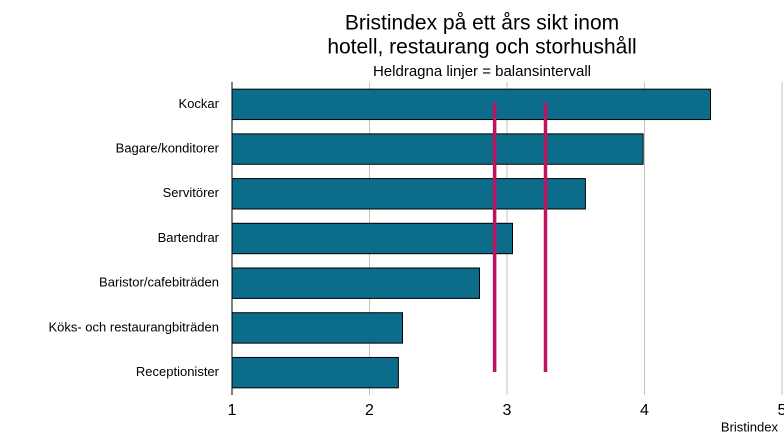 The image size is (784, 444). I want to click on x-tick-label: 2, so click(369, 410).